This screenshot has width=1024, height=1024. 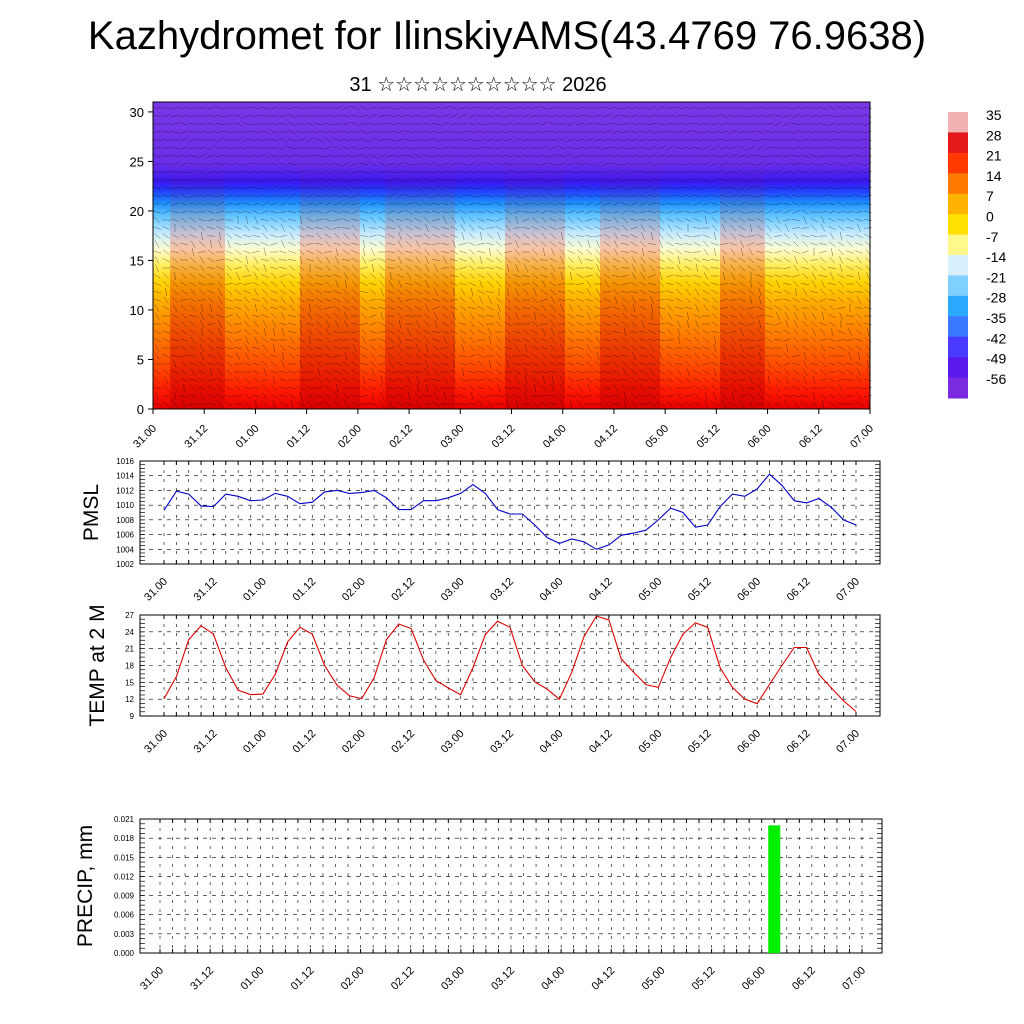 I want to click on y-tick-label: 9, so click(x=132, y=716).